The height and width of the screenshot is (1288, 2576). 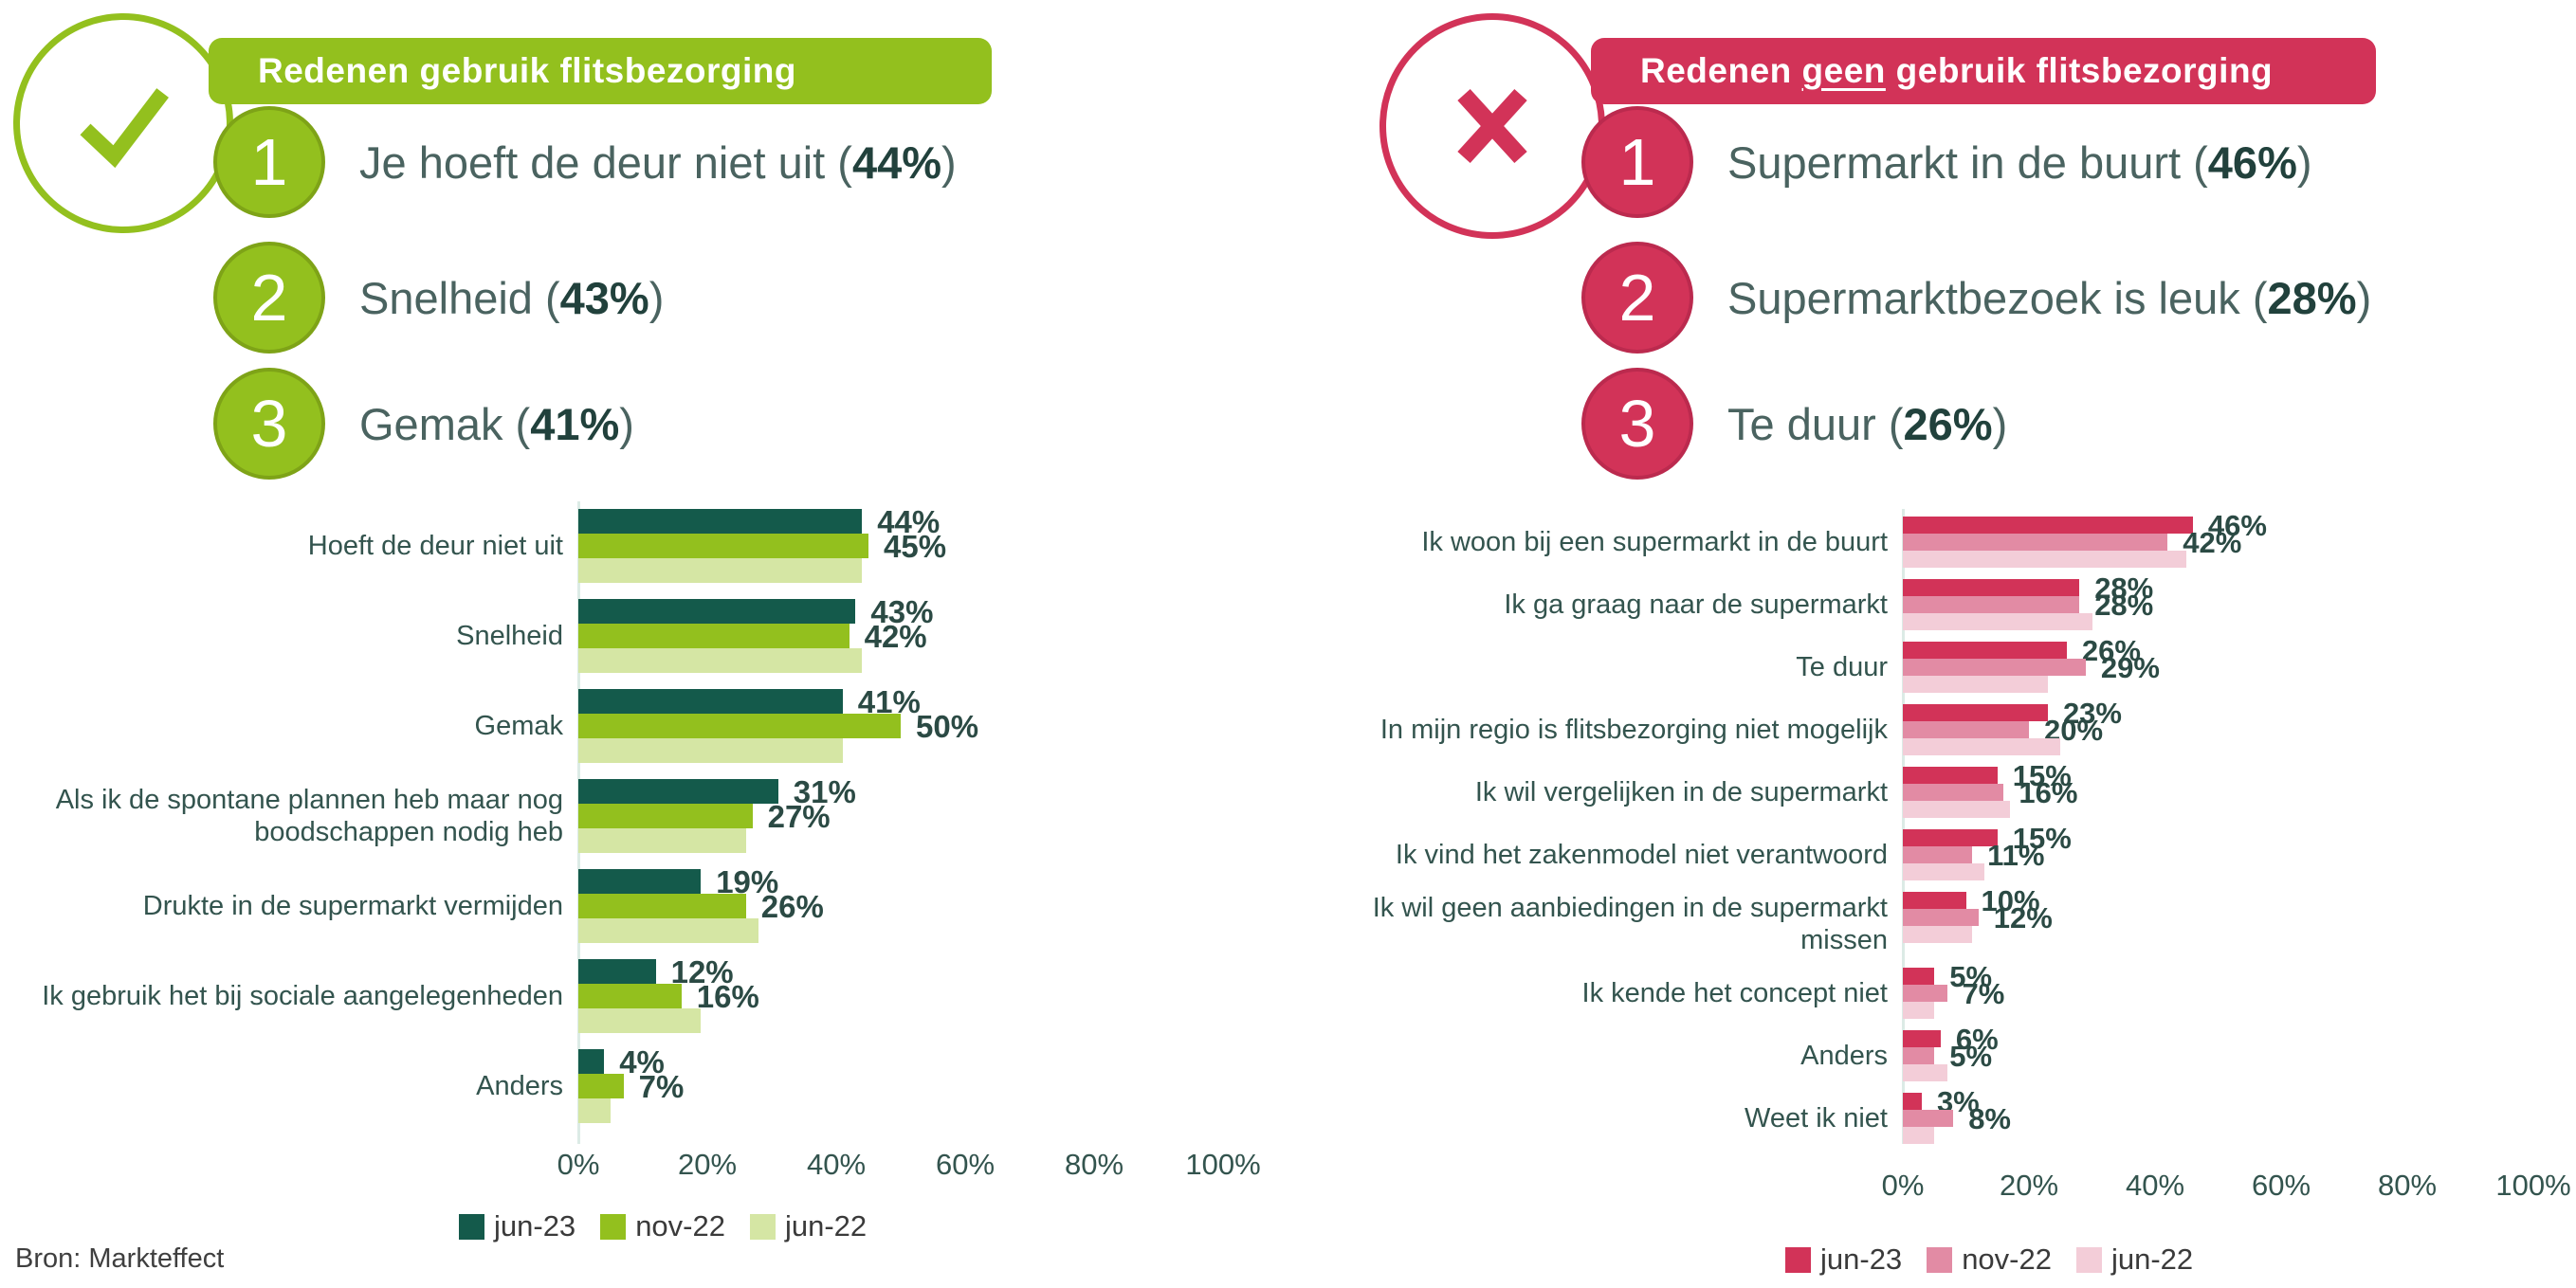 I want to click on bar-row: 43%, so click(x=900, y=611).